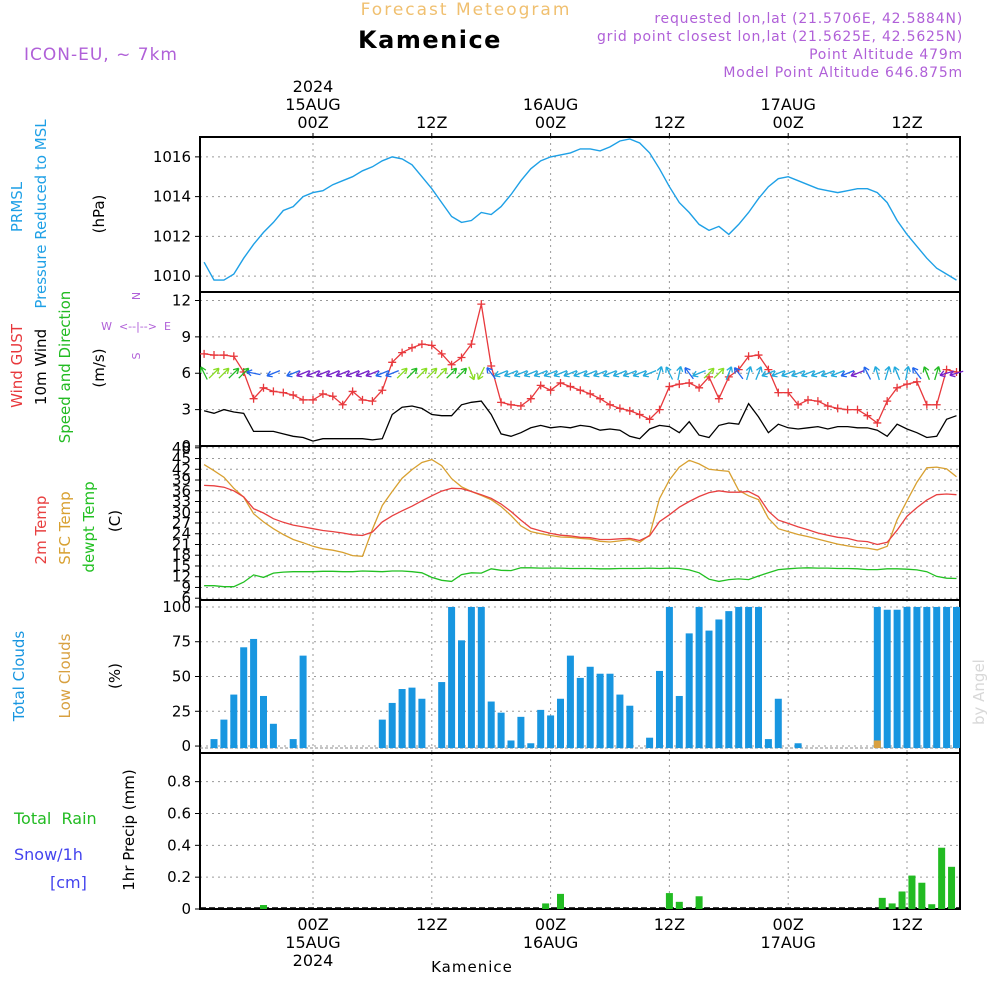 The image size is (1000, 1000). I want to click on compass-rose: N S, so click(136, 326).